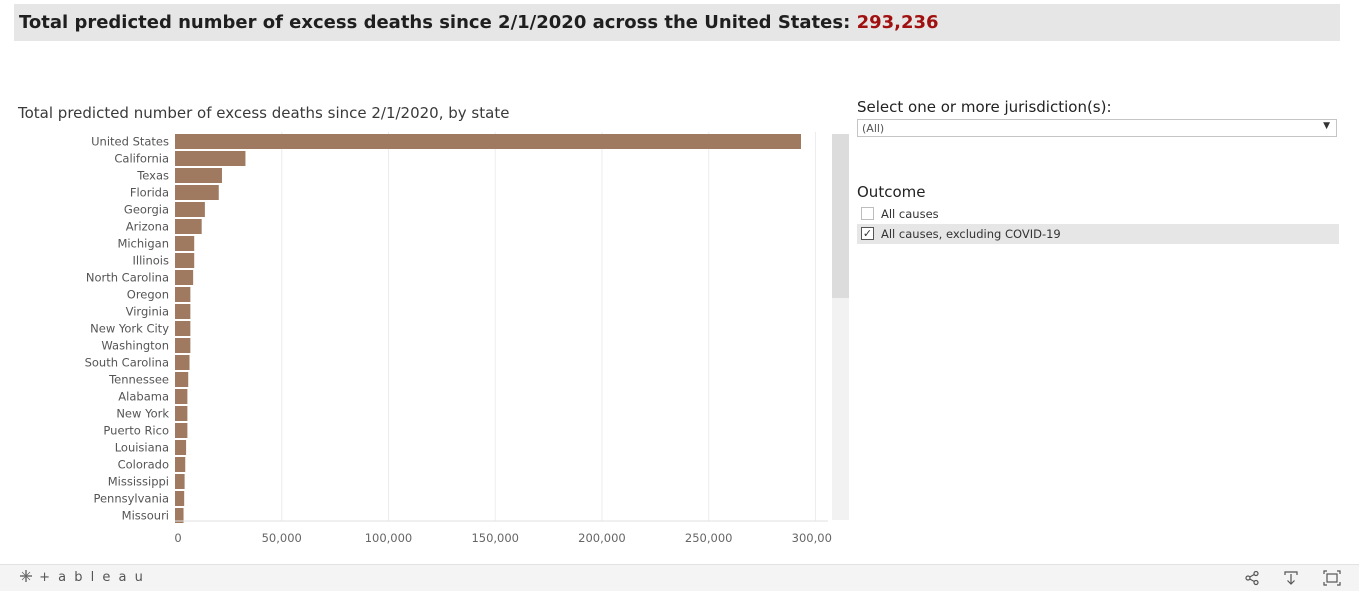  What do you see at coordinates (679, 577) in the screenshot?
I see `tableau-footer: + a b l e a u` at bounding box center [679, 577].